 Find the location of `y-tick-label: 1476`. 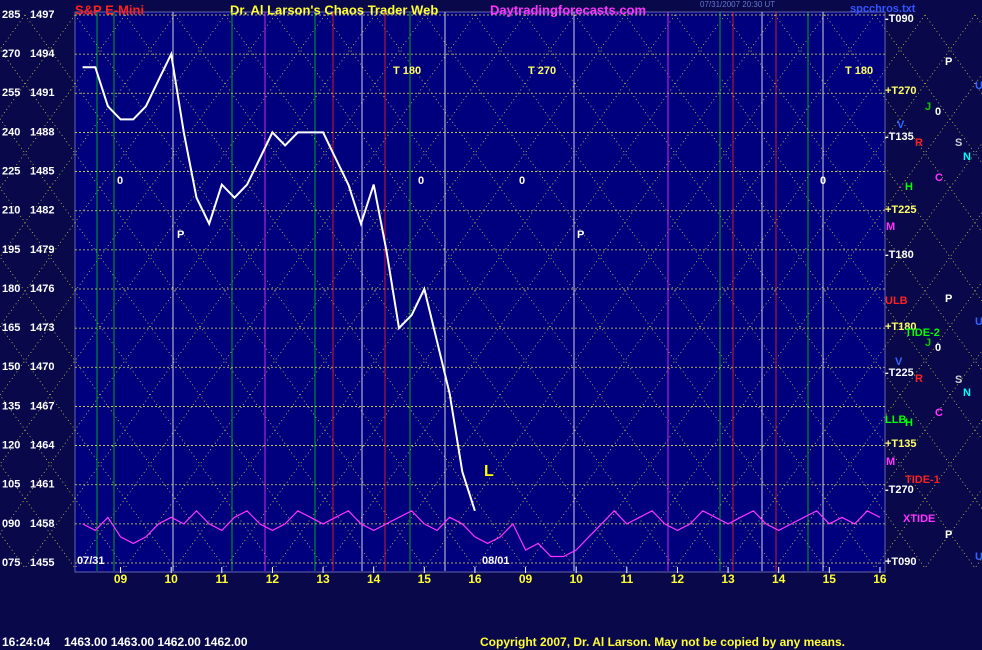

y-tick-label: 1476 is located at coordinates (42, 289).